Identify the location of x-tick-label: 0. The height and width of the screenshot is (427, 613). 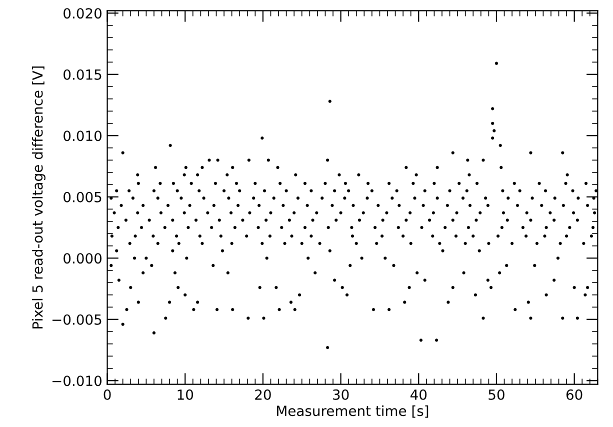
(107, 394).